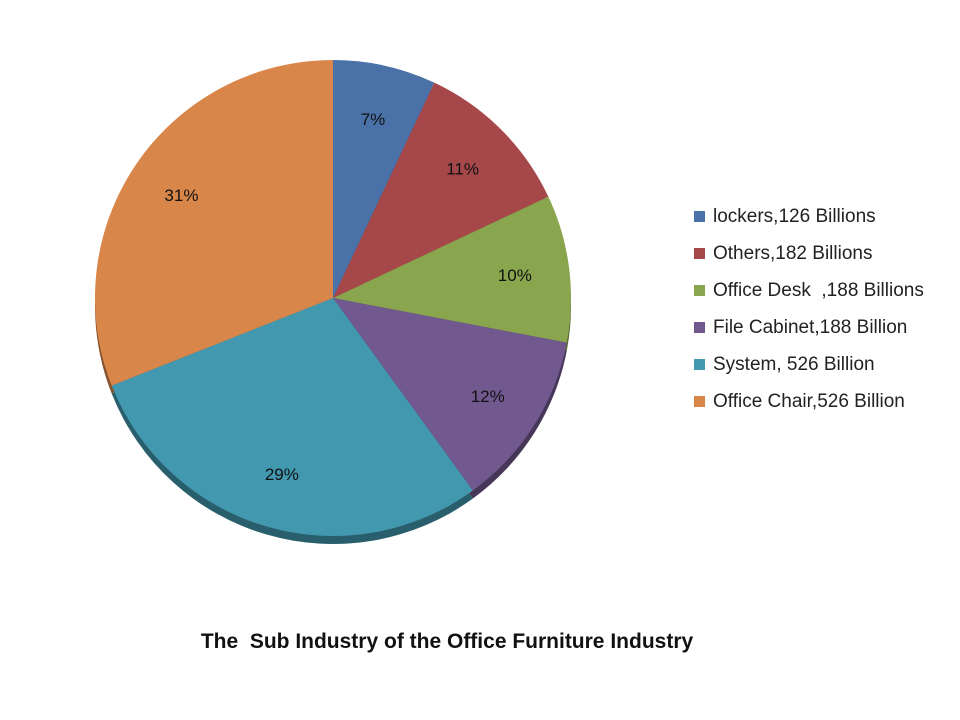 This screenshot has width=960, height=720. What do you see at coordinates (794, 364) in the screenshot?
I see `legend-label-system: System, 526 Billion` at bounding box center [794, 364].